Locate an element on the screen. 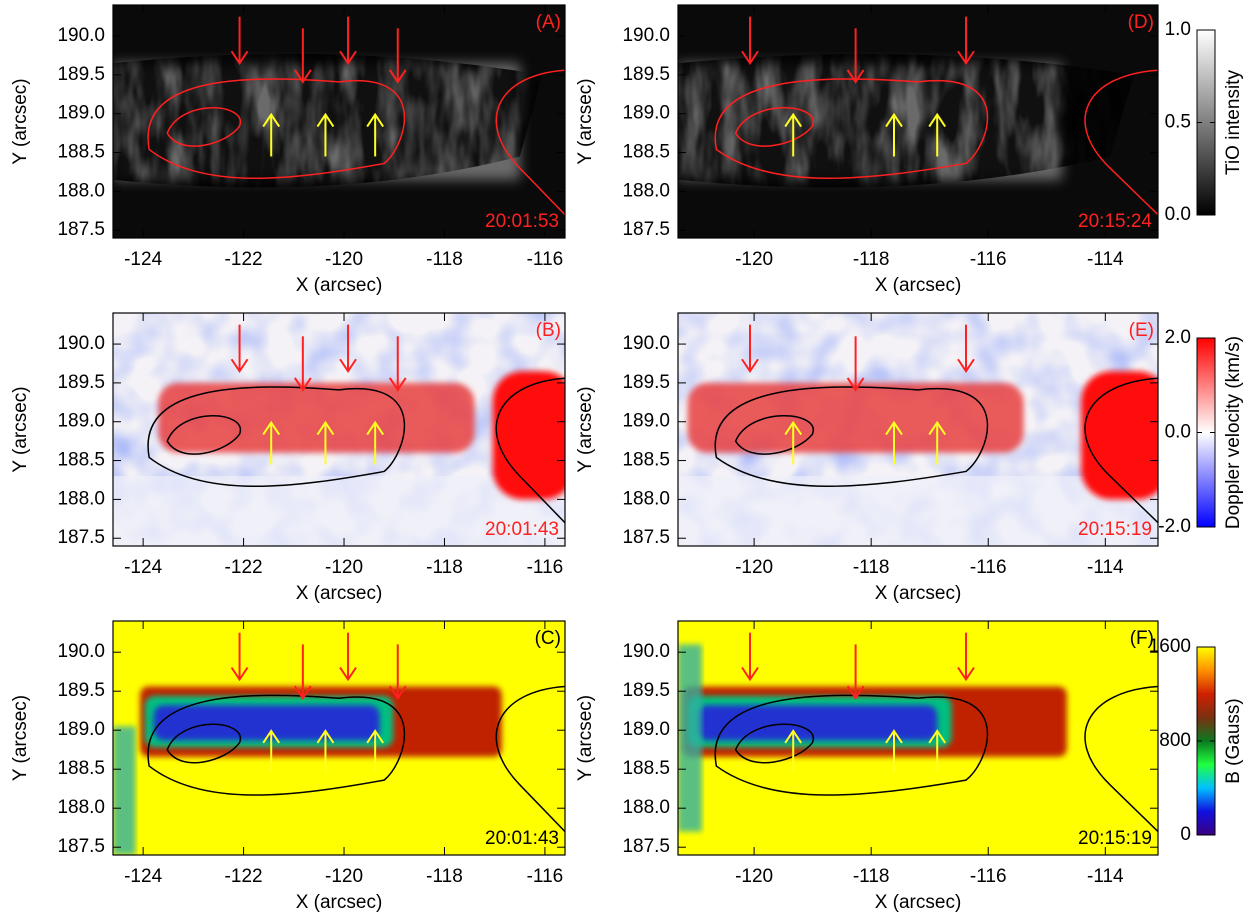 This screenshot has width=1245, height=920. timestamp: 20:01:43 is located at coordinates (522, 529).